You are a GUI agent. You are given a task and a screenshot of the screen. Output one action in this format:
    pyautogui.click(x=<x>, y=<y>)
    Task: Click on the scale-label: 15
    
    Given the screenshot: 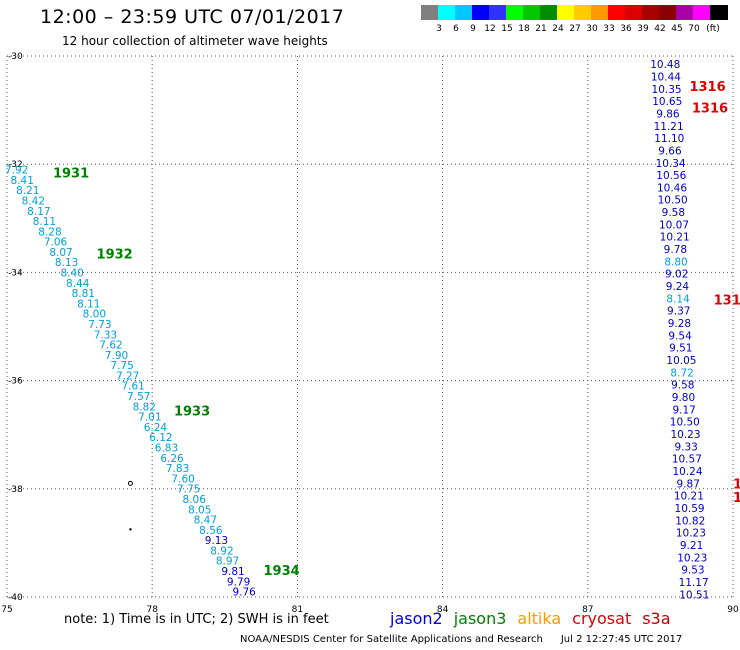 What is the action you would take?
    pyautogui.click(x=507, y=29)
    